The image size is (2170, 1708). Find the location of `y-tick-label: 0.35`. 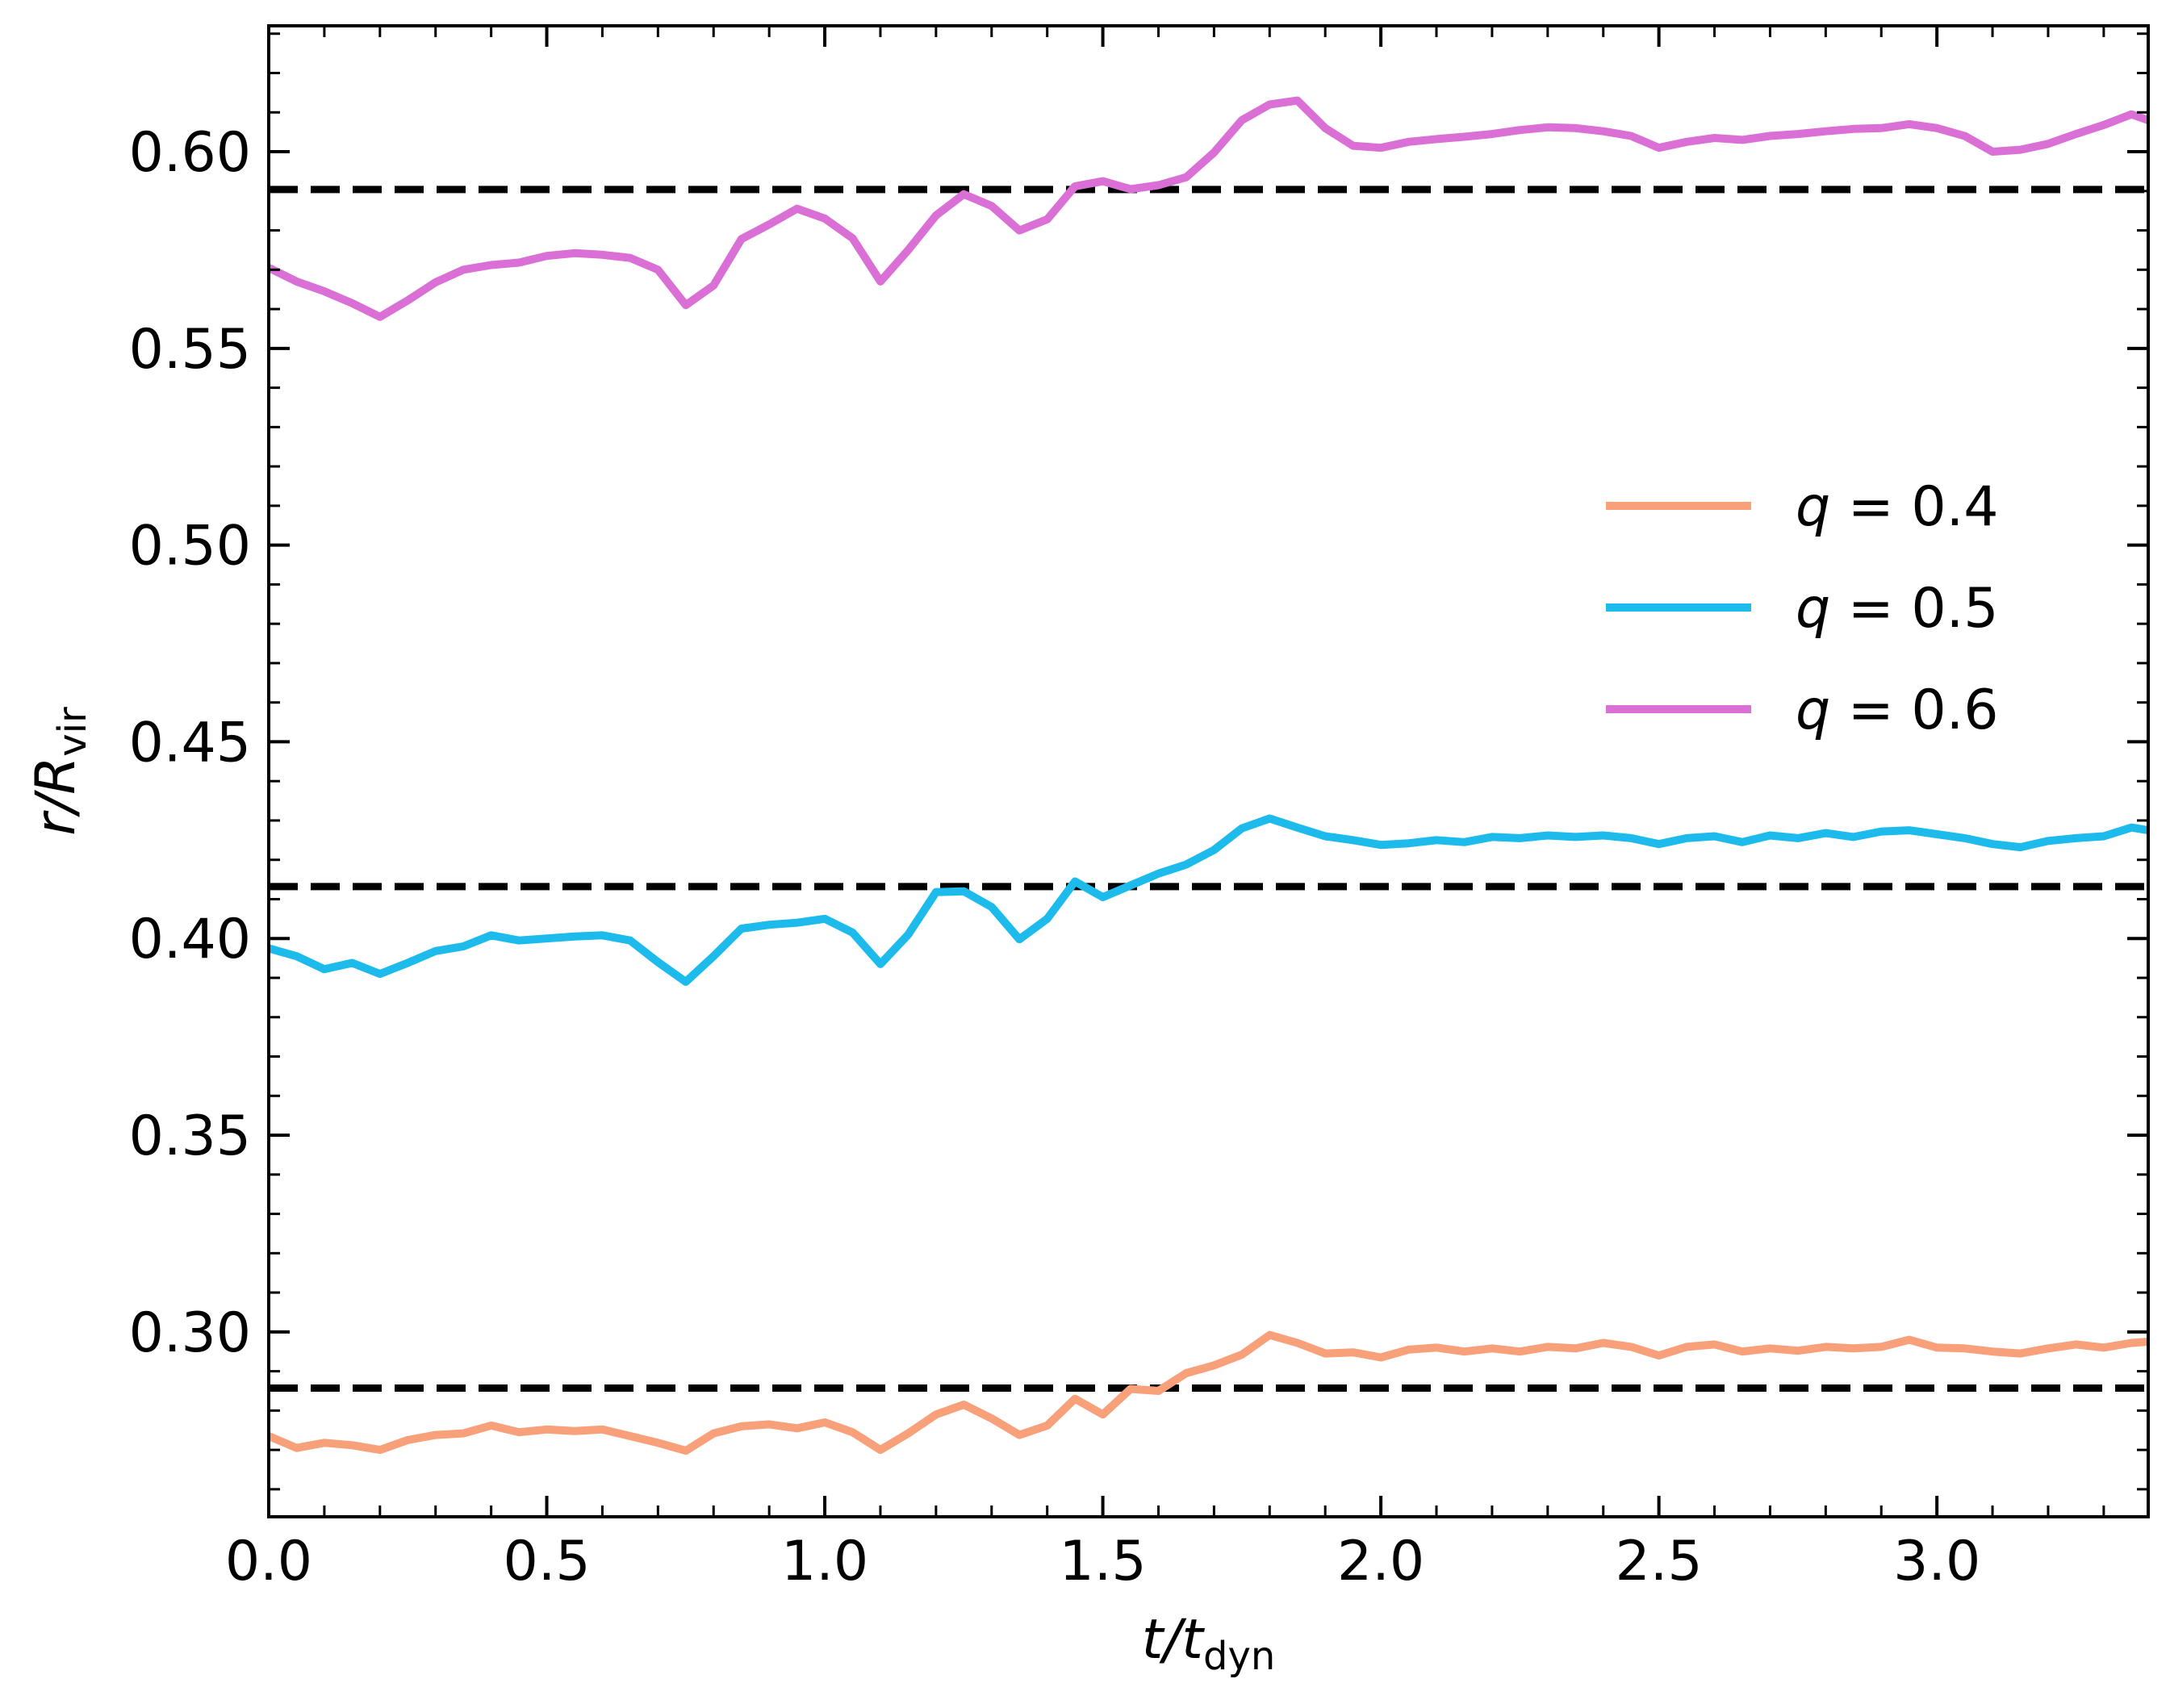

y-tick-label: 0.35 is located at coordinates (190, 1136).